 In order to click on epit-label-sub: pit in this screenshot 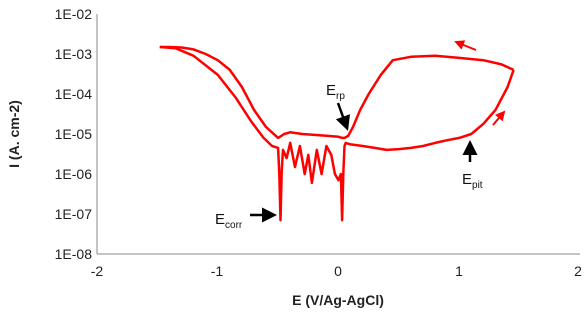, I will do `click(477, 185)`.